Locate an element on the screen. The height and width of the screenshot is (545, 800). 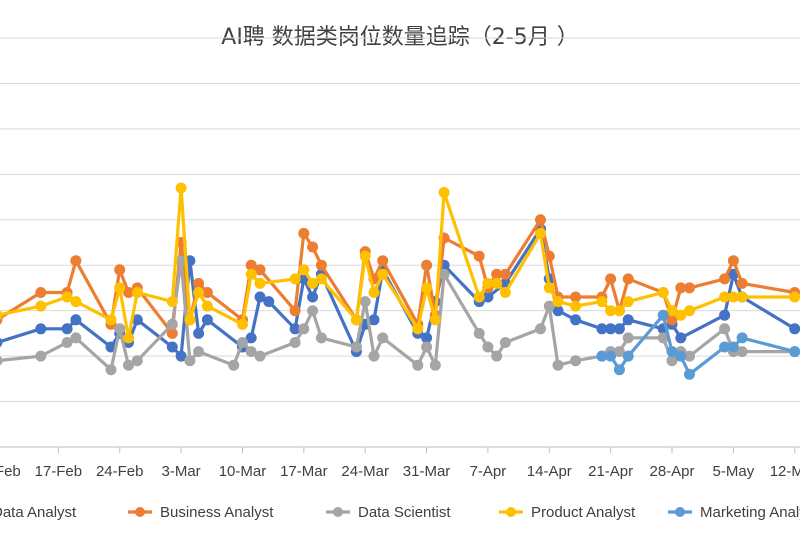
legend-item-business-analyst: Business Analyst is located at coordinates (201, 512).